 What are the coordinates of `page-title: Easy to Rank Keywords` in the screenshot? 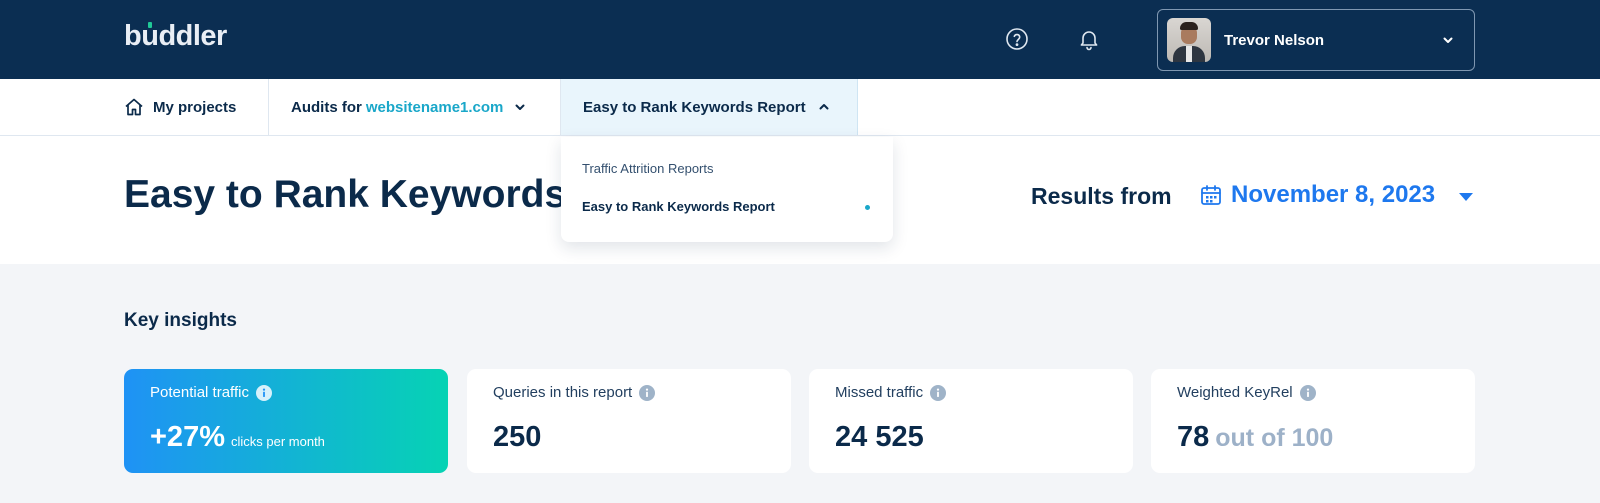 It's located at (345, 194).